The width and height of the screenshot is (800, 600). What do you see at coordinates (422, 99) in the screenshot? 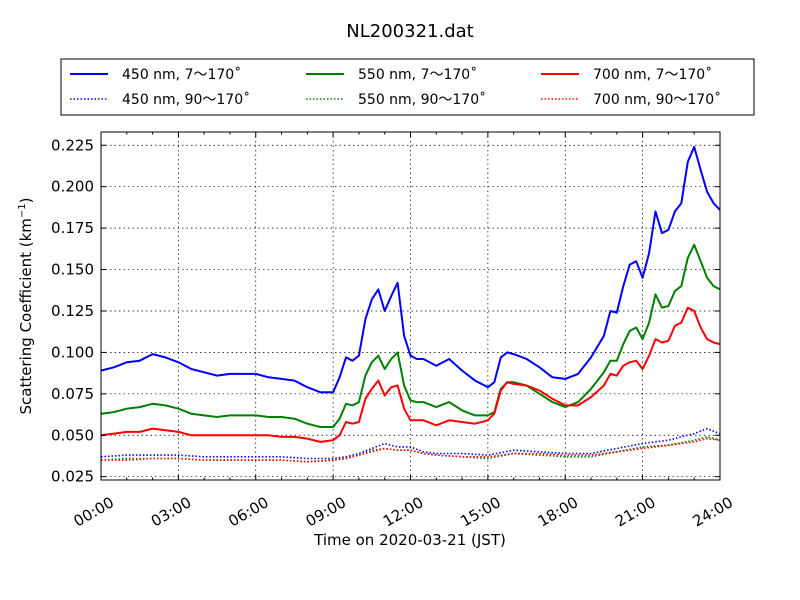
I see `legend-label: 550 nm, 90～170˚` at bounding box center [422, 99].